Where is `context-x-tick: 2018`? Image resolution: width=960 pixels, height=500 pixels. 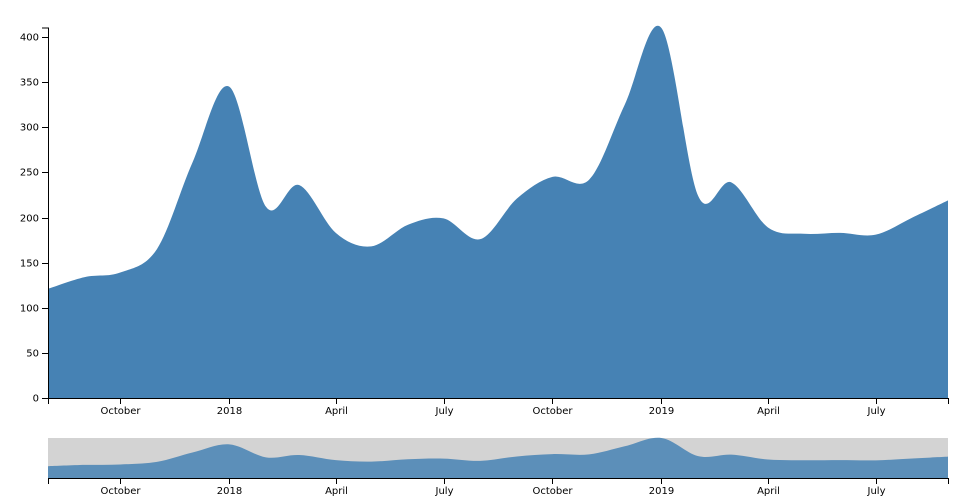
context-x-tick: 2018 is located at coordinates (229, 487).